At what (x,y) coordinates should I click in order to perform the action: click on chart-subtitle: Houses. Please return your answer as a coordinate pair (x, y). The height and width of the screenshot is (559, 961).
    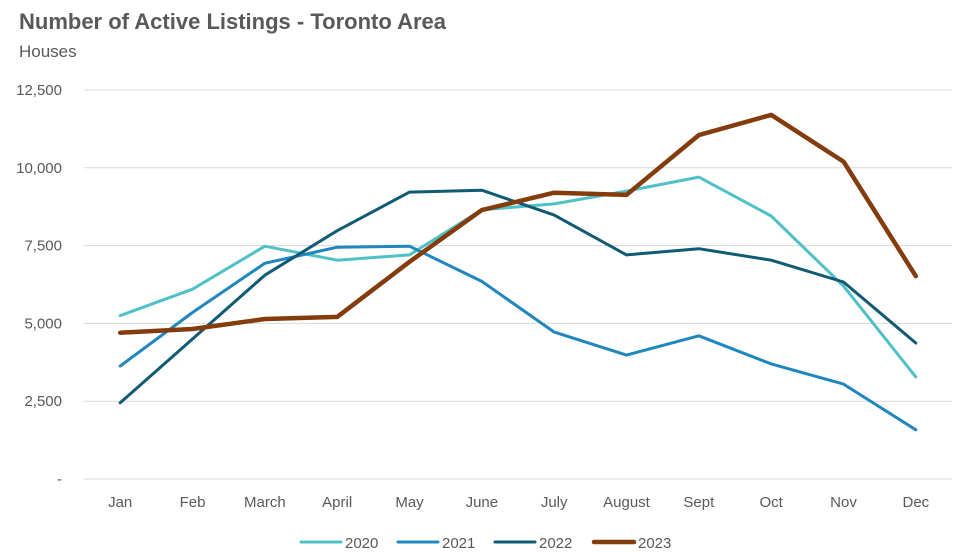
    Looking at the image, I should click on (48, 51).